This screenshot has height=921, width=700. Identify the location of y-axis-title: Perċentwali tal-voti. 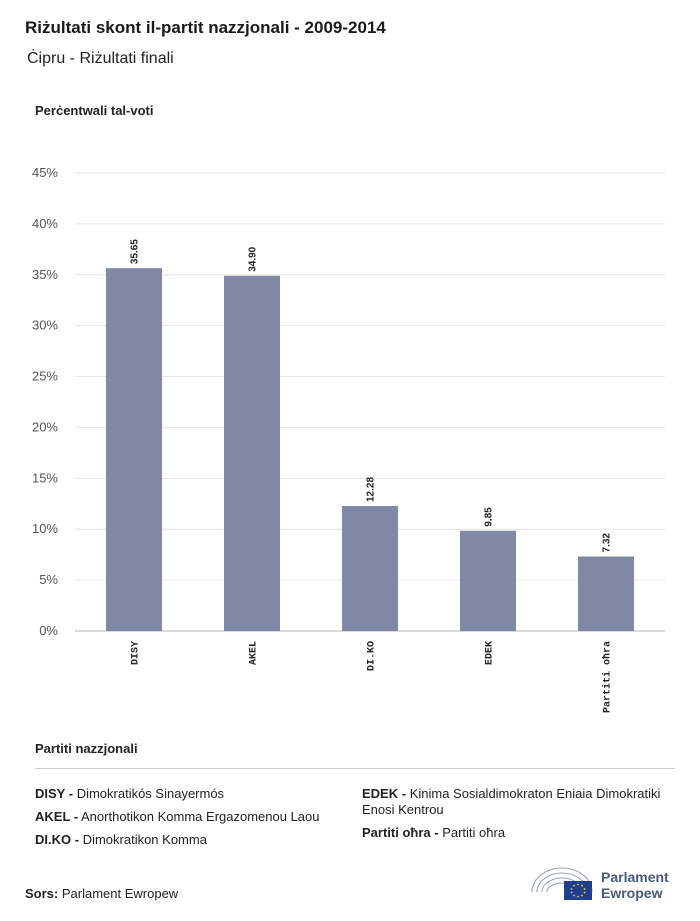
(94, 110).